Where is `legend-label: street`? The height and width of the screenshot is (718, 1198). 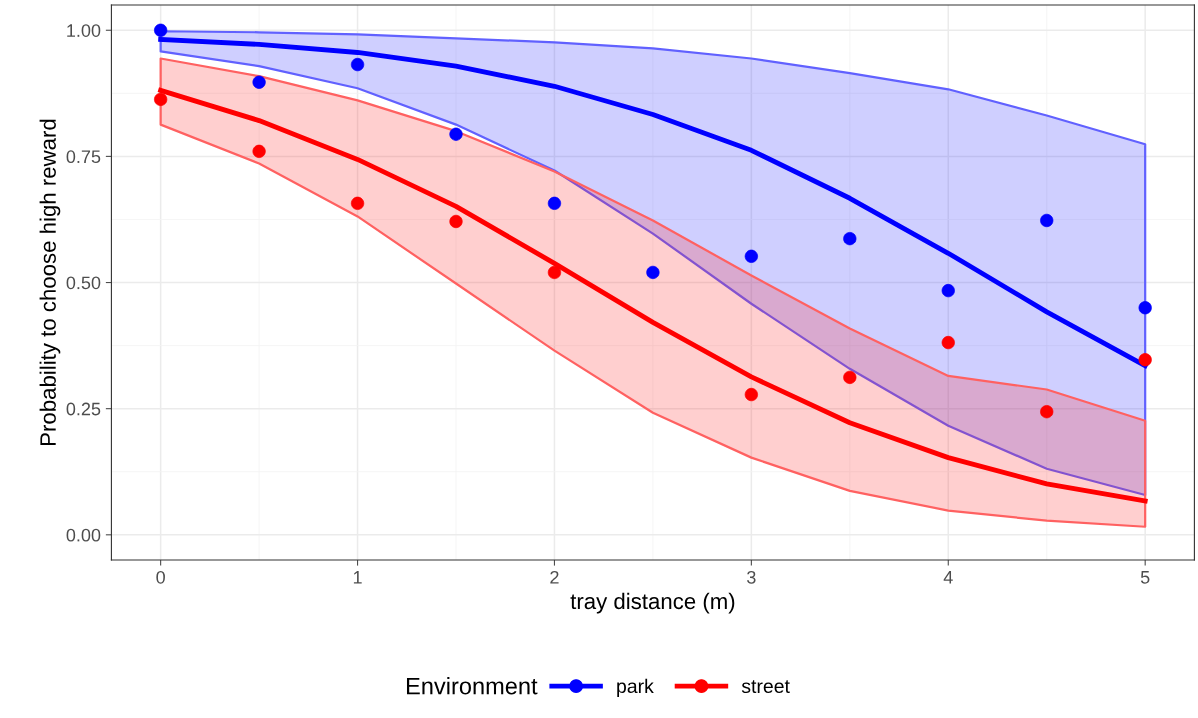 legend-label: street is located at coordinates (765, 687).